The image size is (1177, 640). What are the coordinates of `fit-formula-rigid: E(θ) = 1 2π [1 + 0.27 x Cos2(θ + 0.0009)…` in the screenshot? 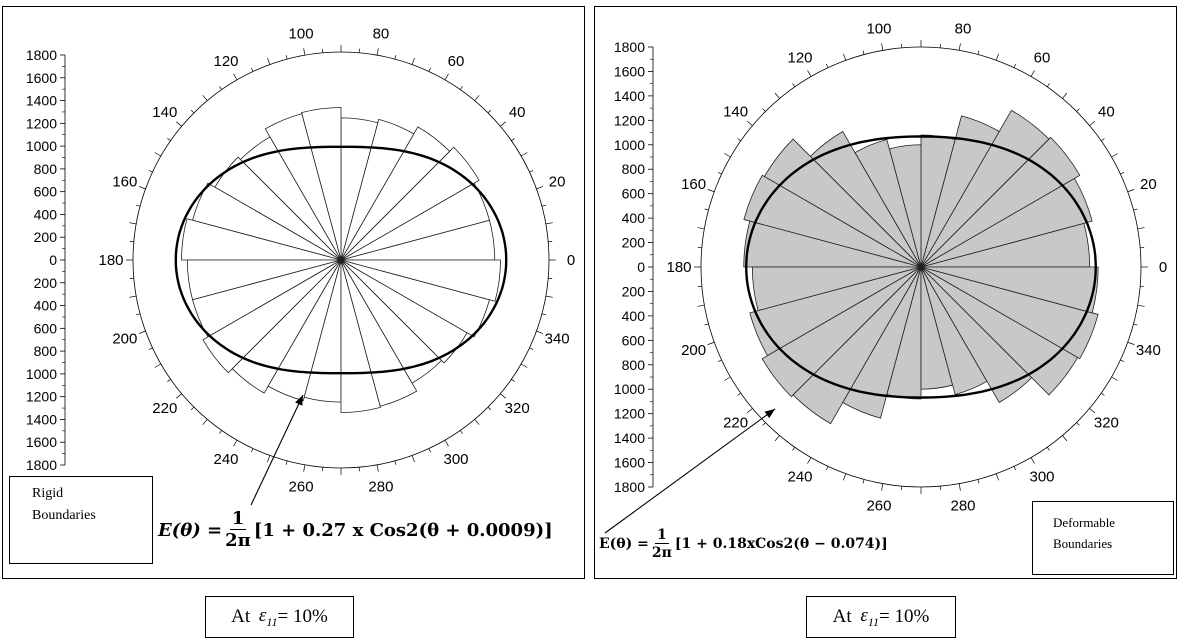 It's located at (355, 530).